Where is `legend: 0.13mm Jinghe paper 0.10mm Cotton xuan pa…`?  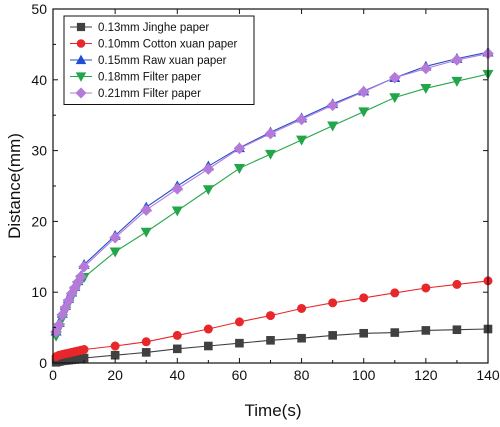 legend: 0.13mm Jinghe paper 0.10mm Cotton xuan pa… is located at coordinates (159, 60).